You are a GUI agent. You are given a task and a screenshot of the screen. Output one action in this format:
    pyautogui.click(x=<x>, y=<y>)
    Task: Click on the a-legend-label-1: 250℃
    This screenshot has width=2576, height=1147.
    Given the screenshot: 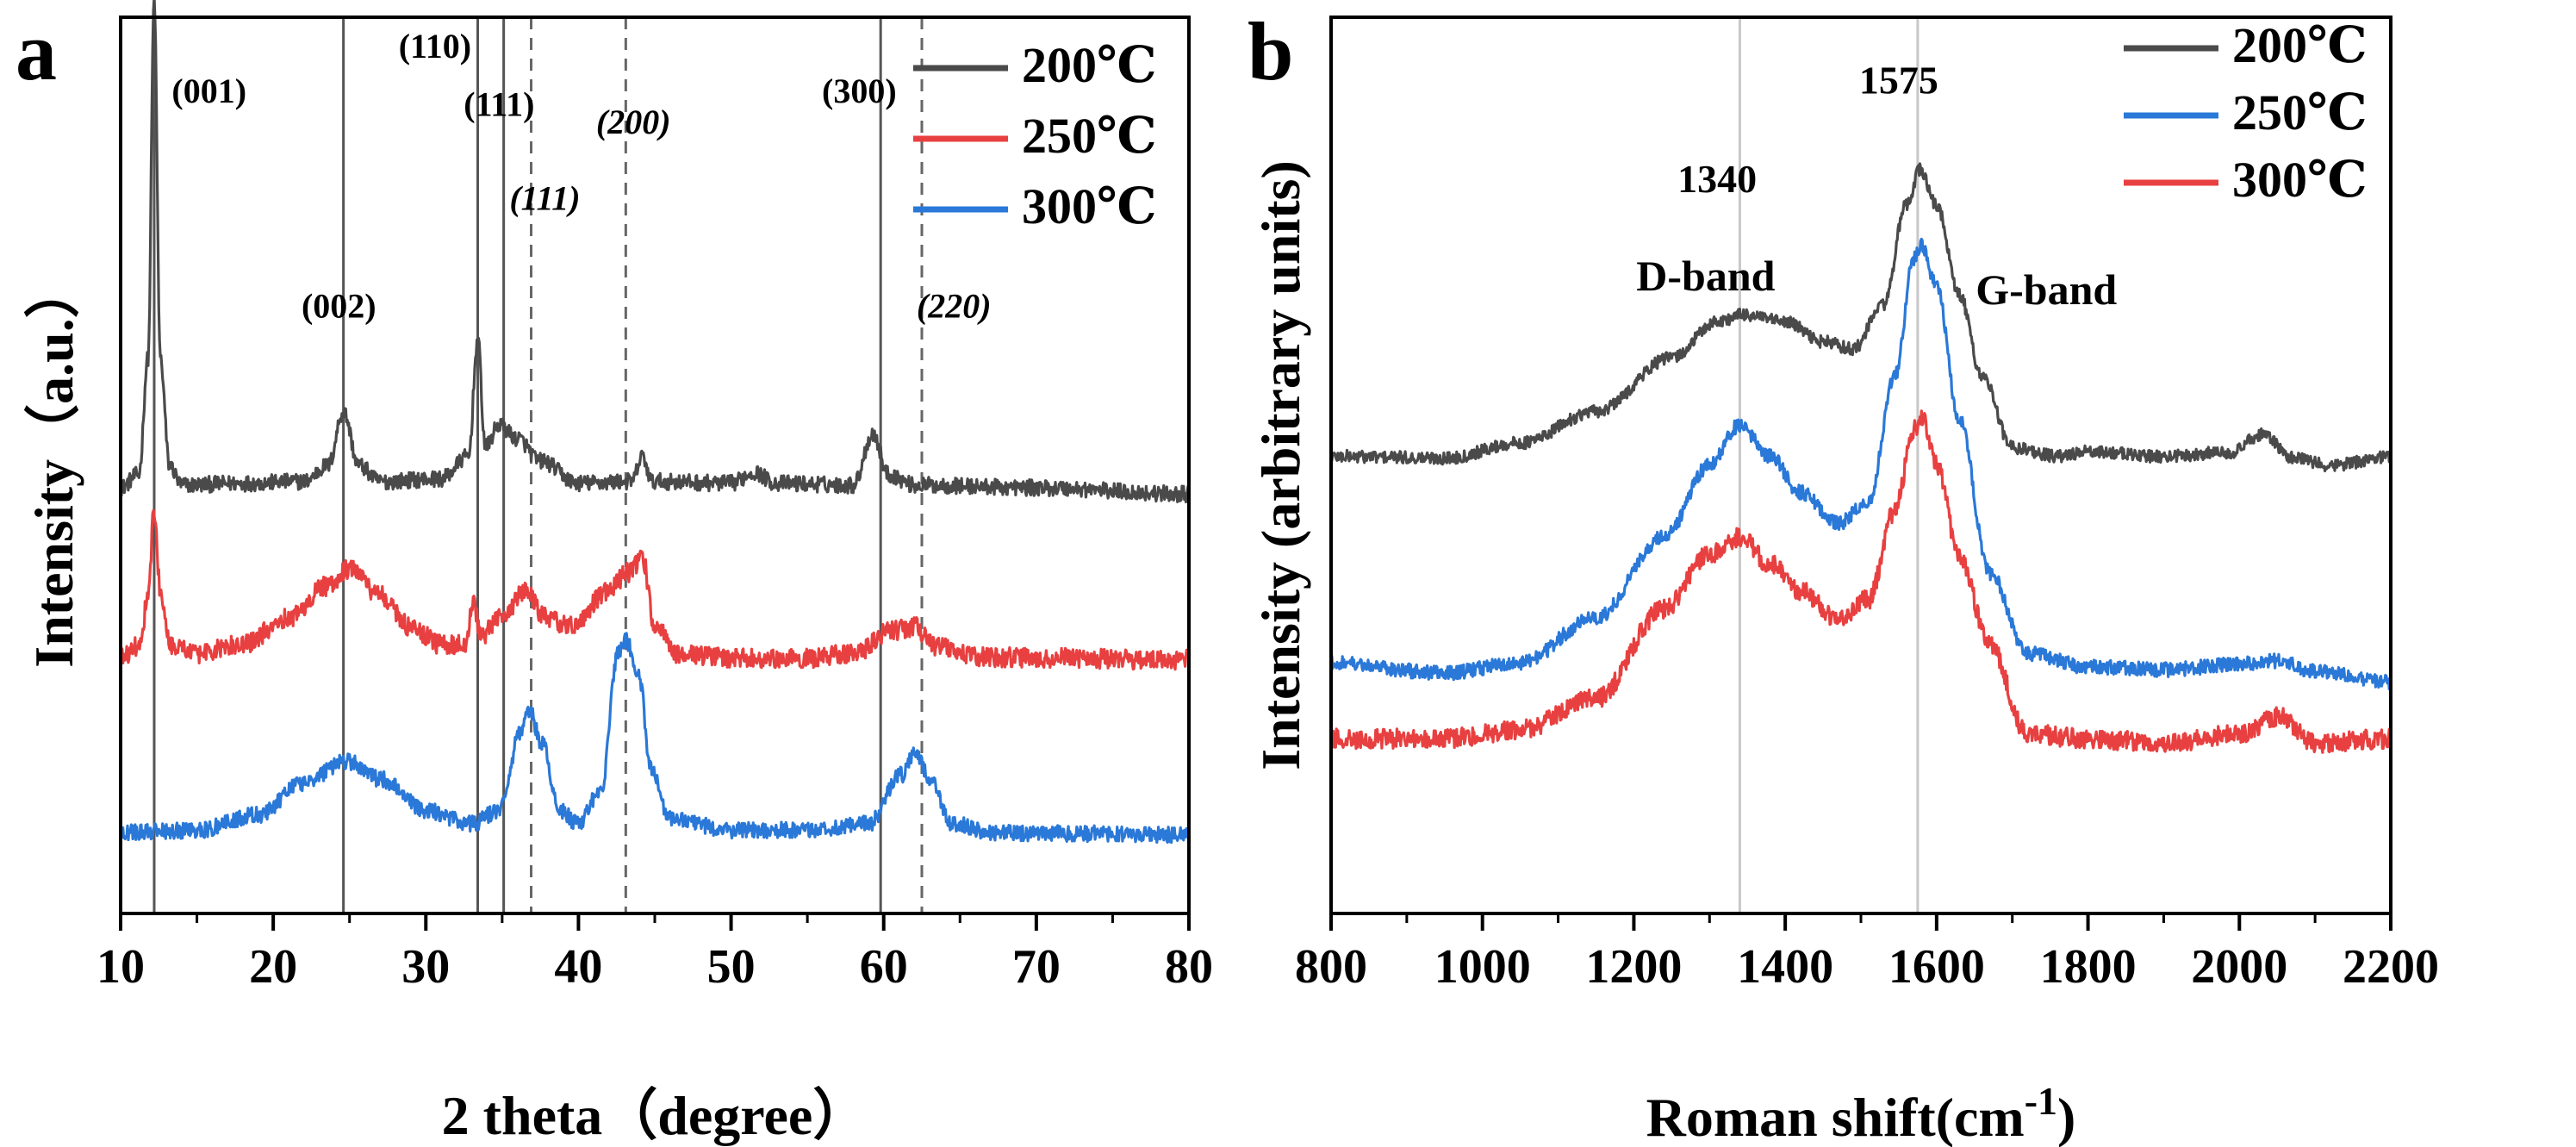 What is the action you would take?
    pyautogui.click(x=1090, y=136)
    